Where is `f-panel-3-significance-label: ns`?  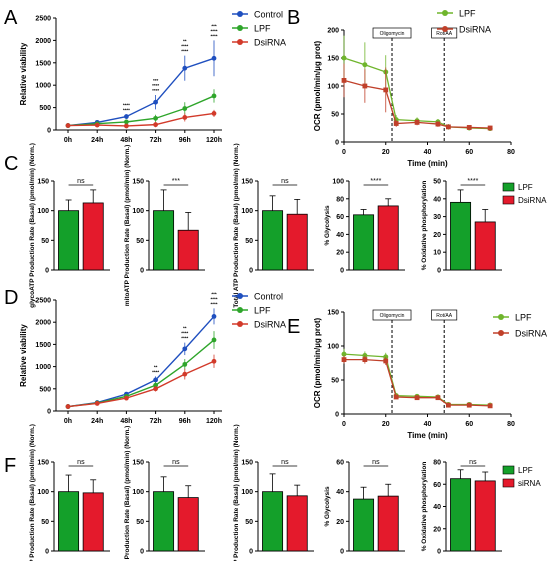
f-panel-3-significance-label: ns is located at coordinates (285, 462).